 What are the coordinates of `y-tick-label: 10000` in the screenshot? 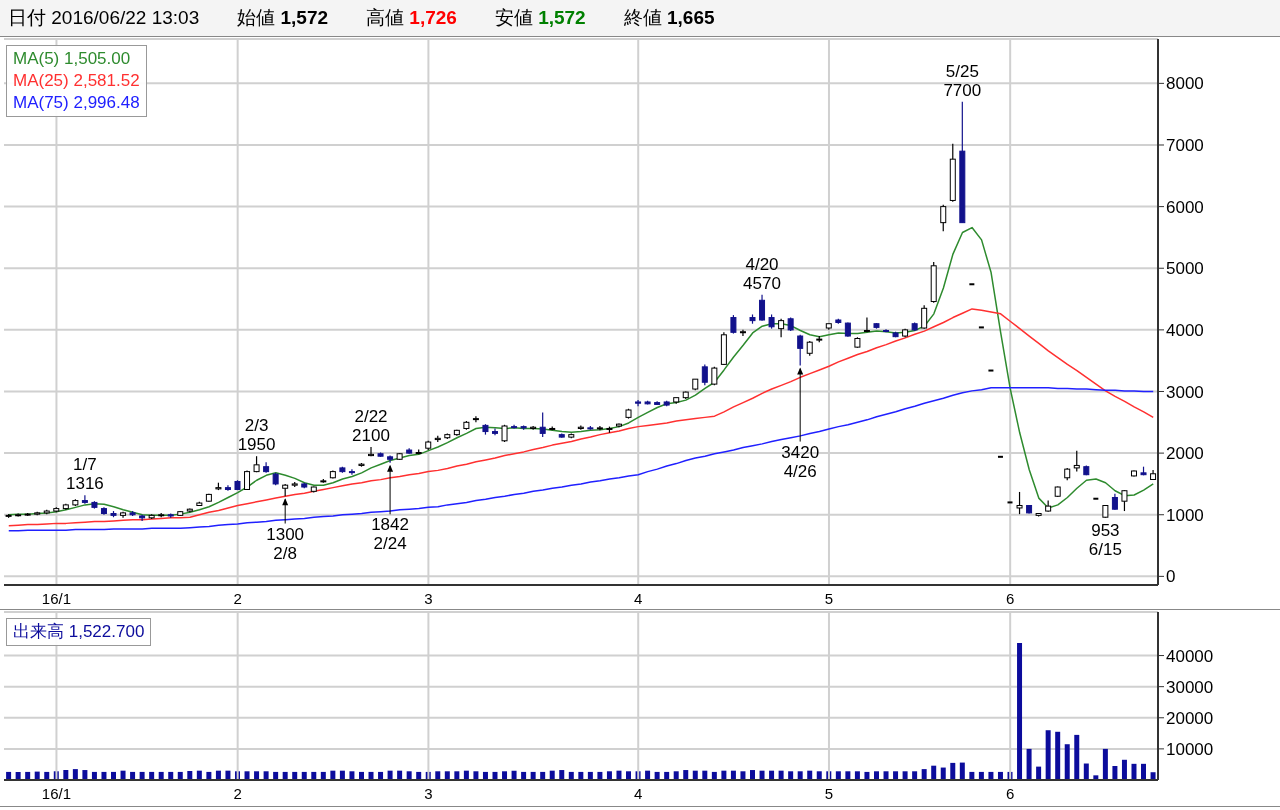 It's located at (1190, 749).